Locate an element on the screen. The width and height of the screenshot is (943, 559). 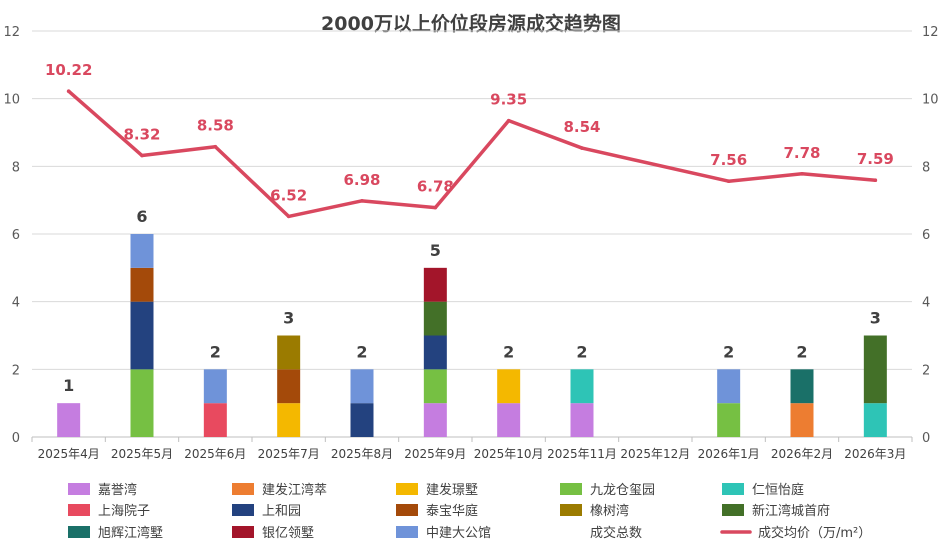
price-label: 7.78 is located at coordinates (801, 153).